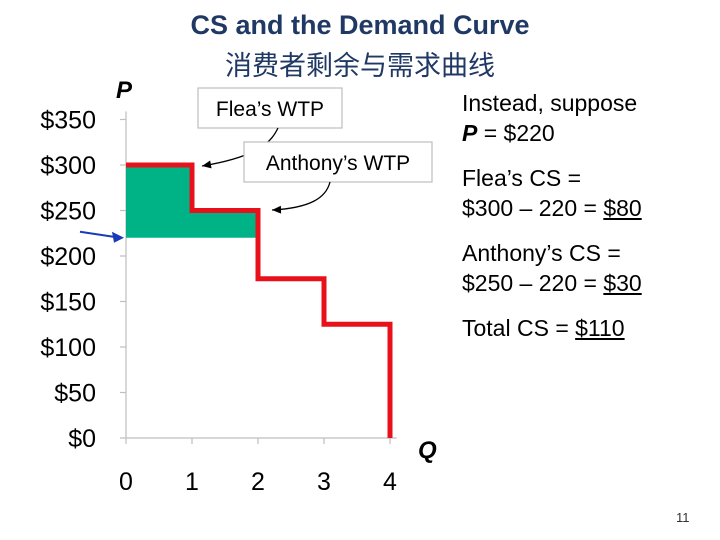  Describe the element at coordinates (82, 439) in the screenshot. I see `y-tick-label: $0` at that location.